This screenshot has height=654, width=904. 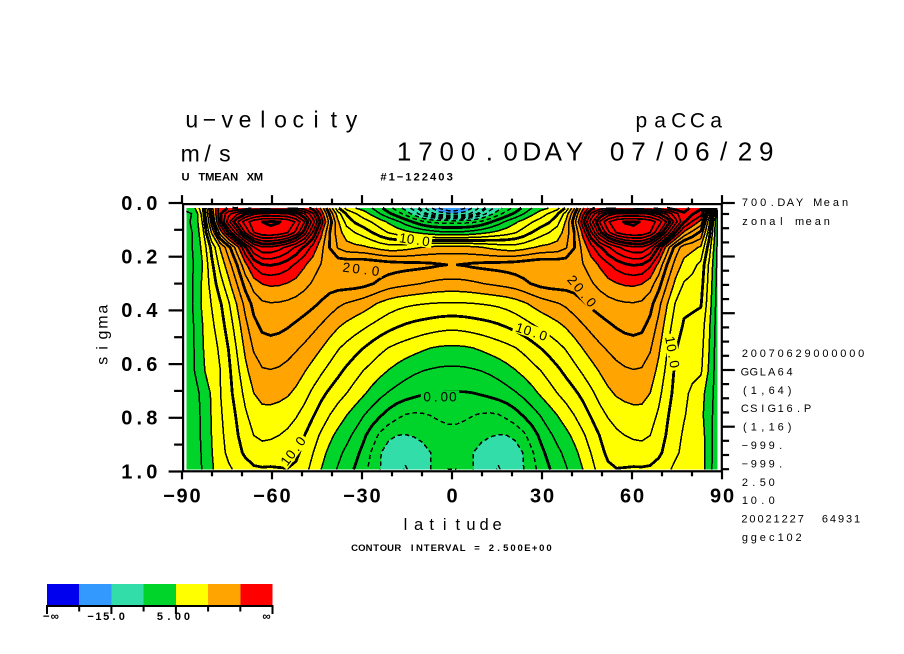 What do you see at coordinates (390, 548) in the screenshot?
I see `svg-text: U` at bounding box center [390, 548].